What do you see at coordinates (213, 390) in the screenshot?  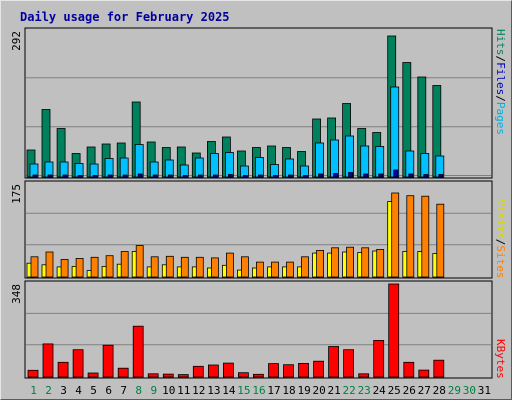 I see `xtick-day-13: 13` at bounding box center [213, 390].